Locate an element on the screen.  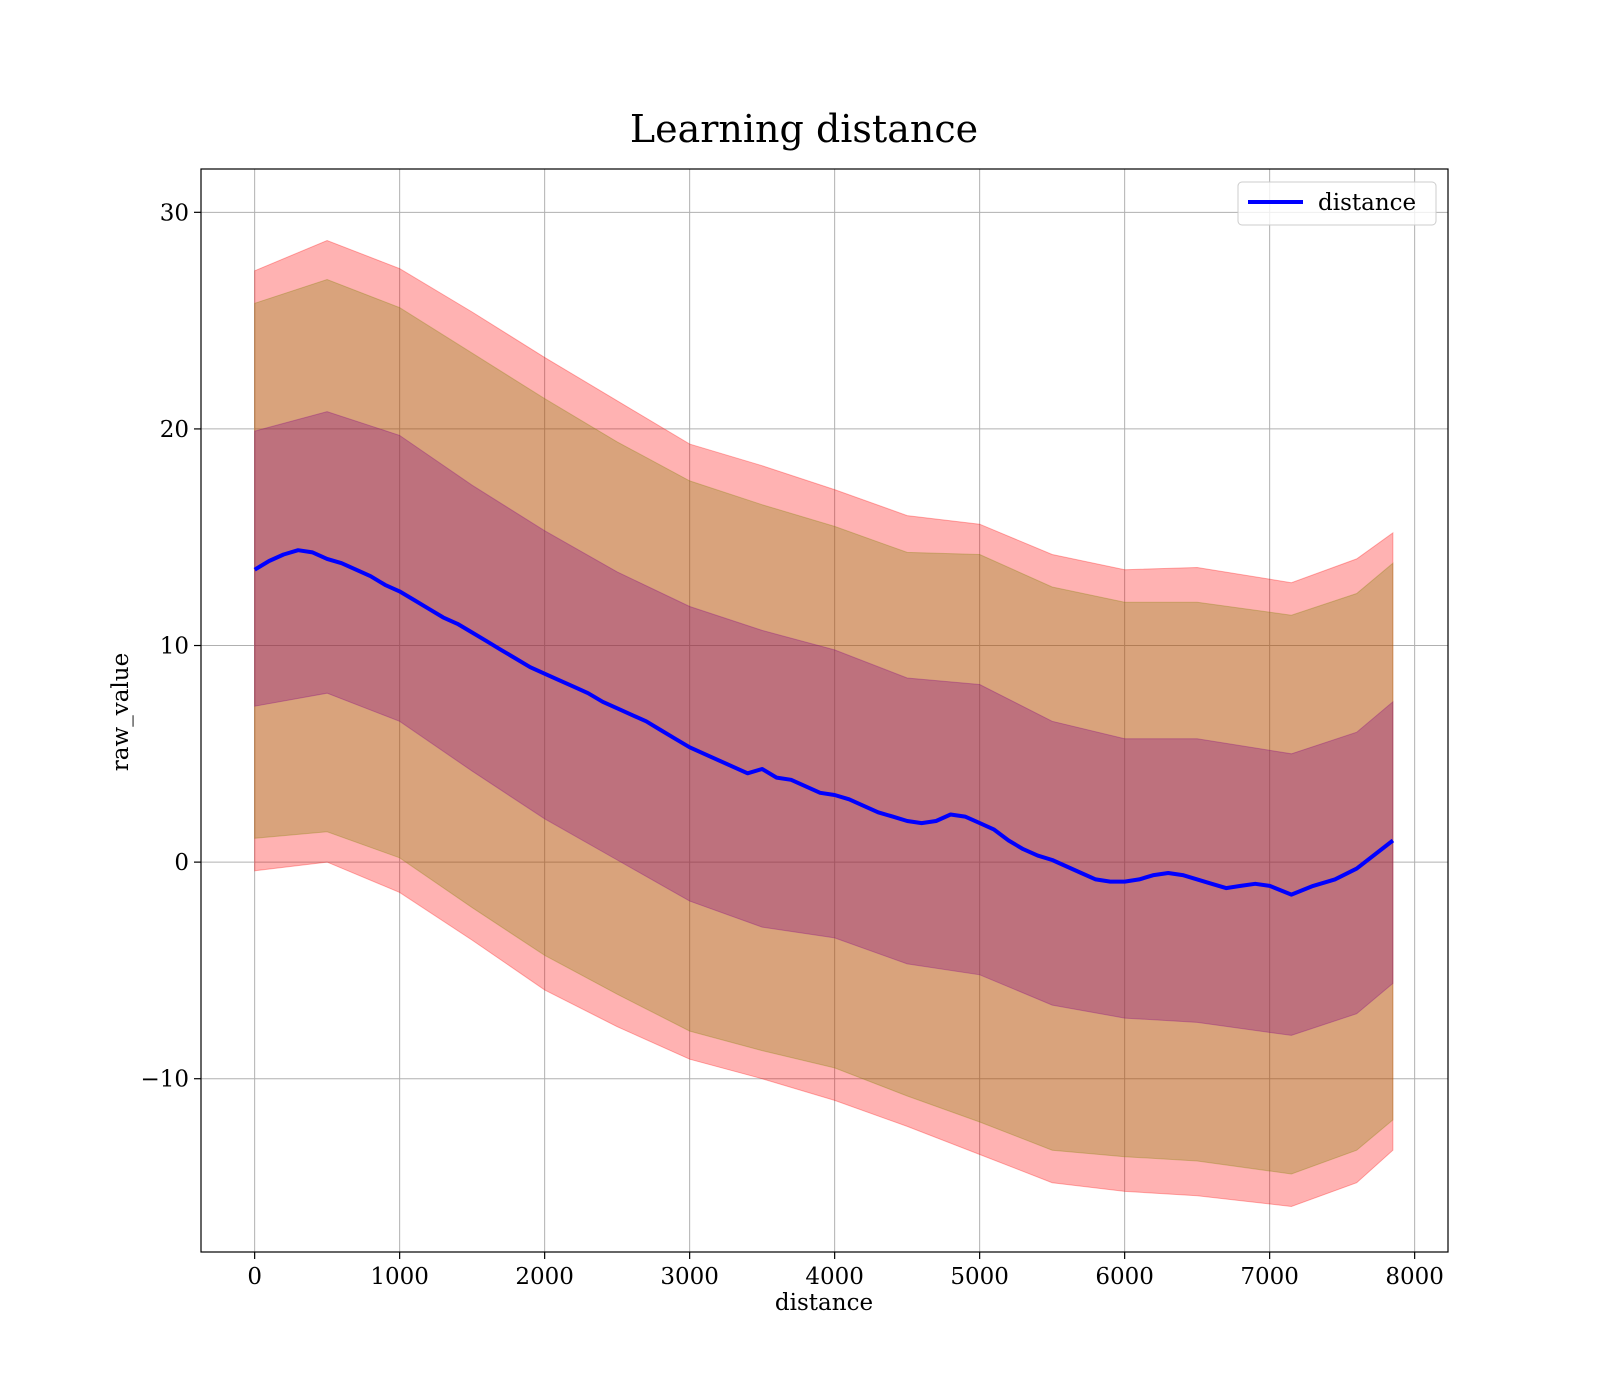
legend: distance is located at coordinates (1337, 203).